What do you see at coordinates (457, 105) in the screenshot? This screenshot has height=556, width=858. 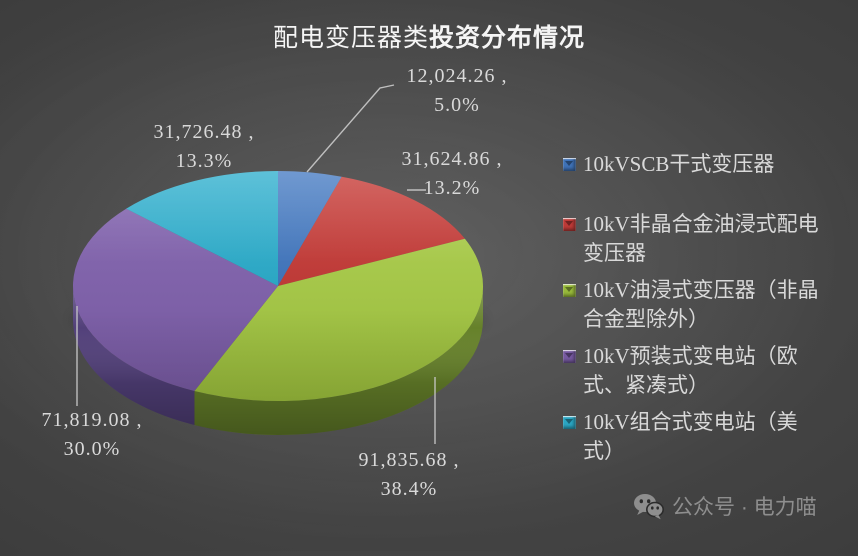 I see `data-label-percent: 5.0%` at bounding box center [457, 105].